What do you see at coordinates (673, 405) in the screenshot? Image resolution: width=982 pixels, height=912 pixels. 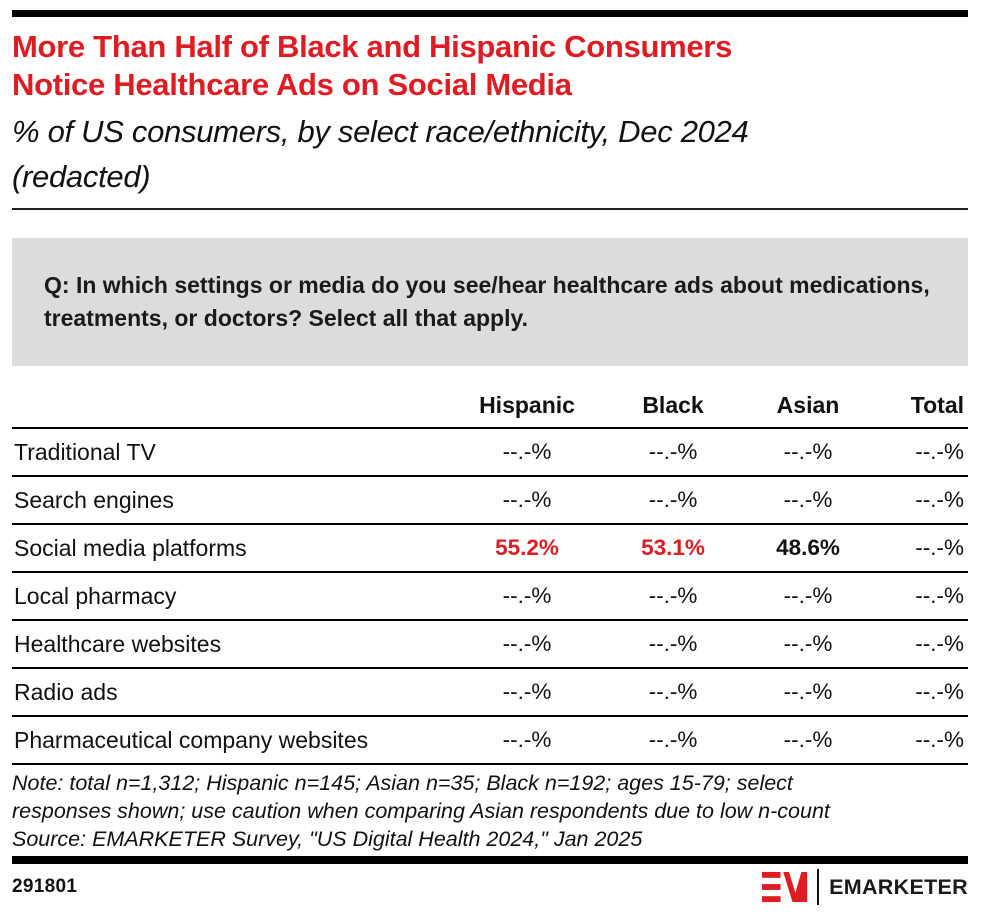 I see `column-header-black: Black` at bounding box center [673, 405].